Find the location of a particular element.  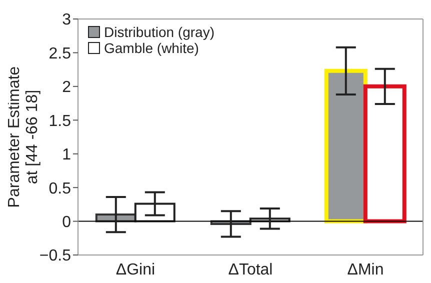

y-tick-label: 0 is located at coordinates (67, 222).